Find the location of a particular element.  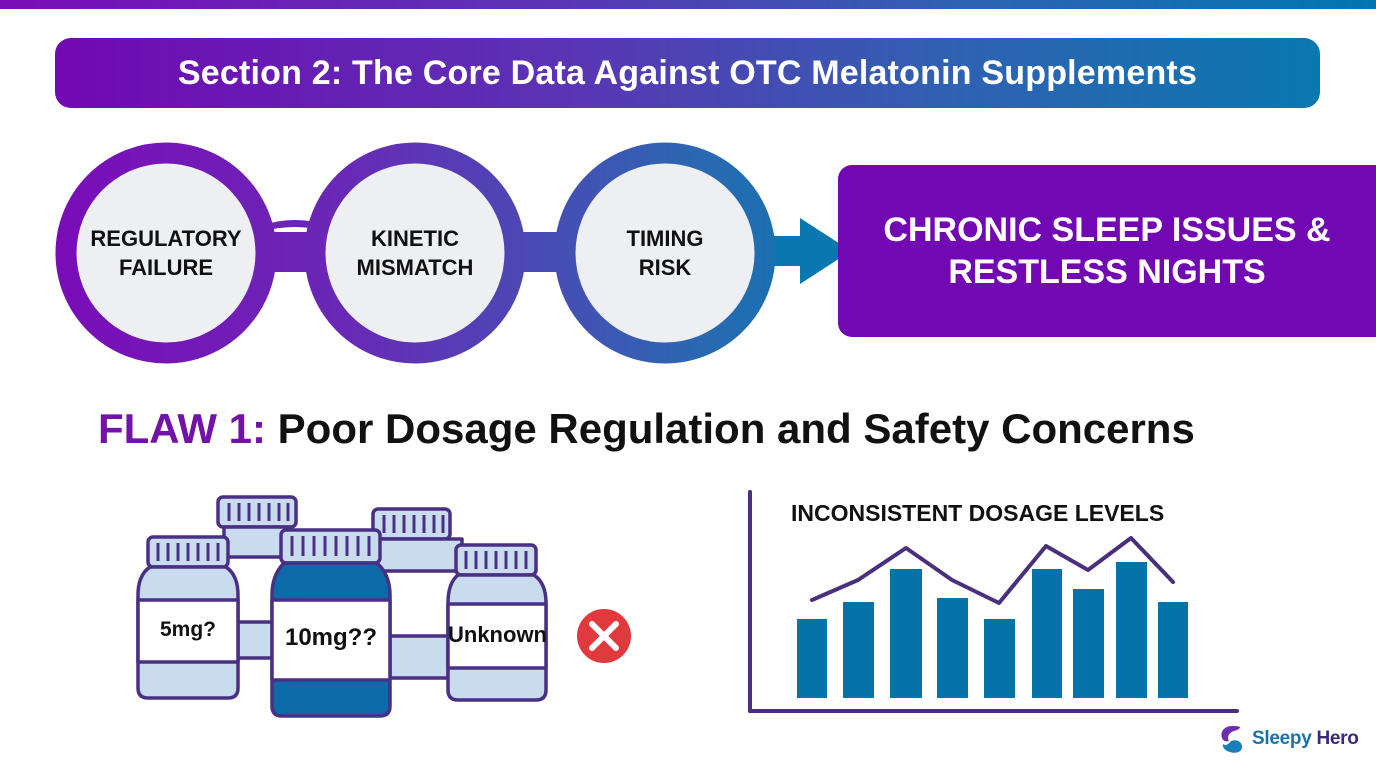

bottle-cap is located at coordinates (330, 546).